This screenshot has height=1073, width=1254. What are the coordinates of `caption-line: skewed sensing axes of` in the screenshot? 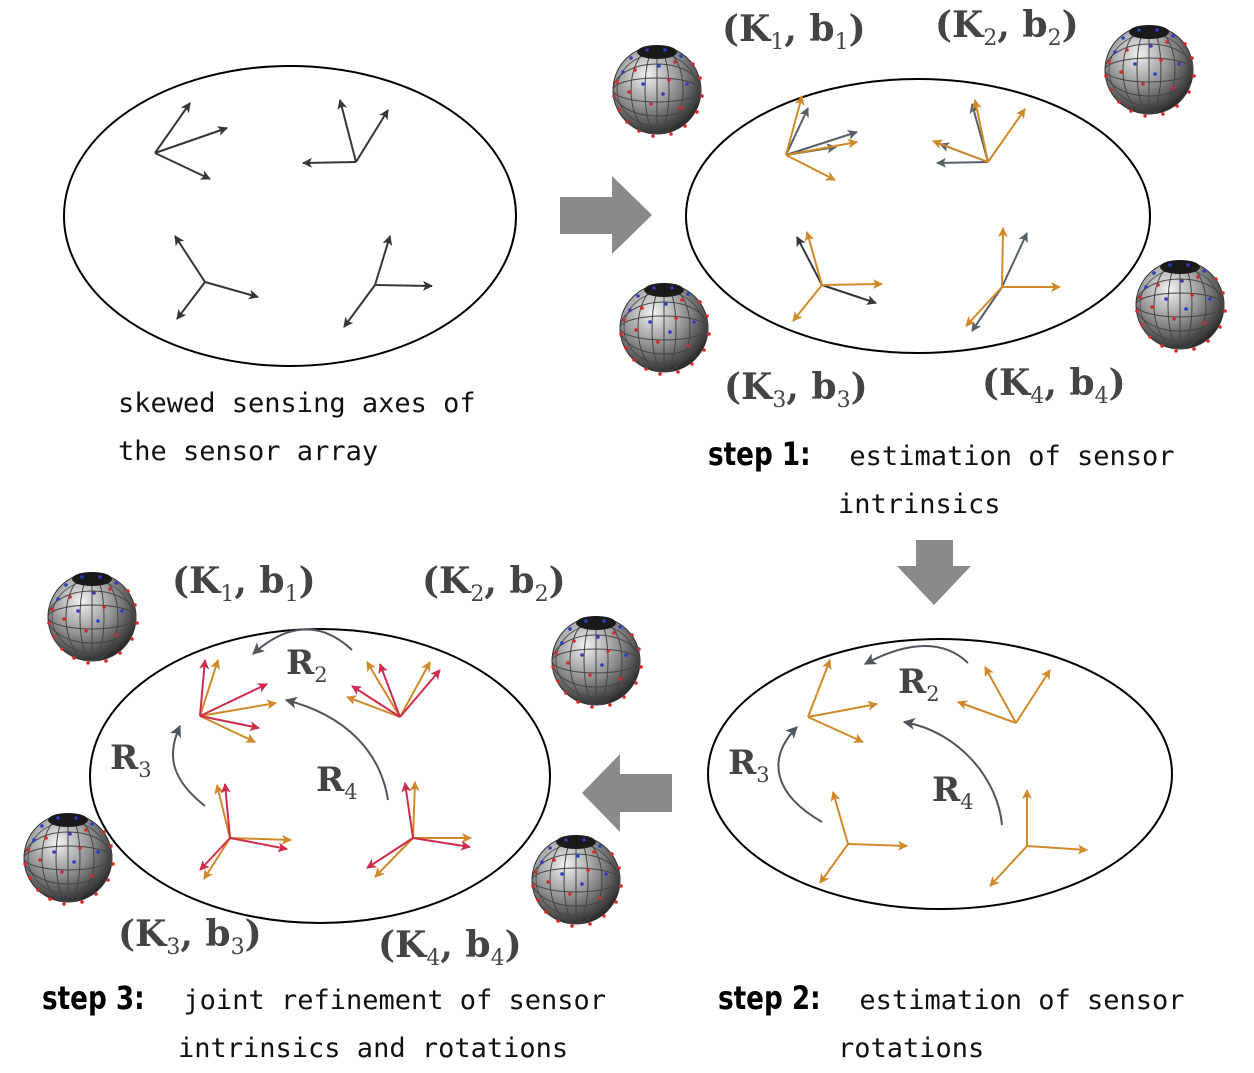 It's located at (297, 403).